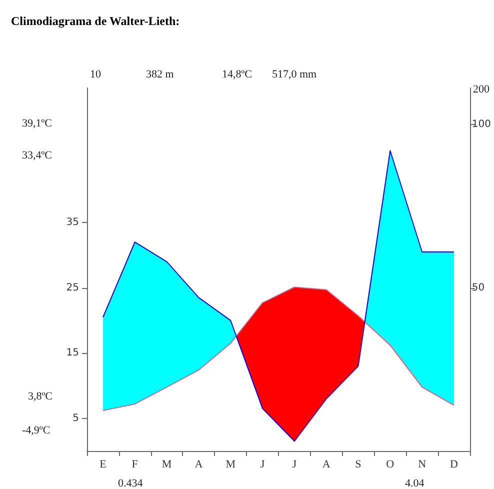 This screenshot has width=494, height=489. Describe the element at coordinates (237, 74) in the screenshot. I see `text: 14,8ºC` at that location.